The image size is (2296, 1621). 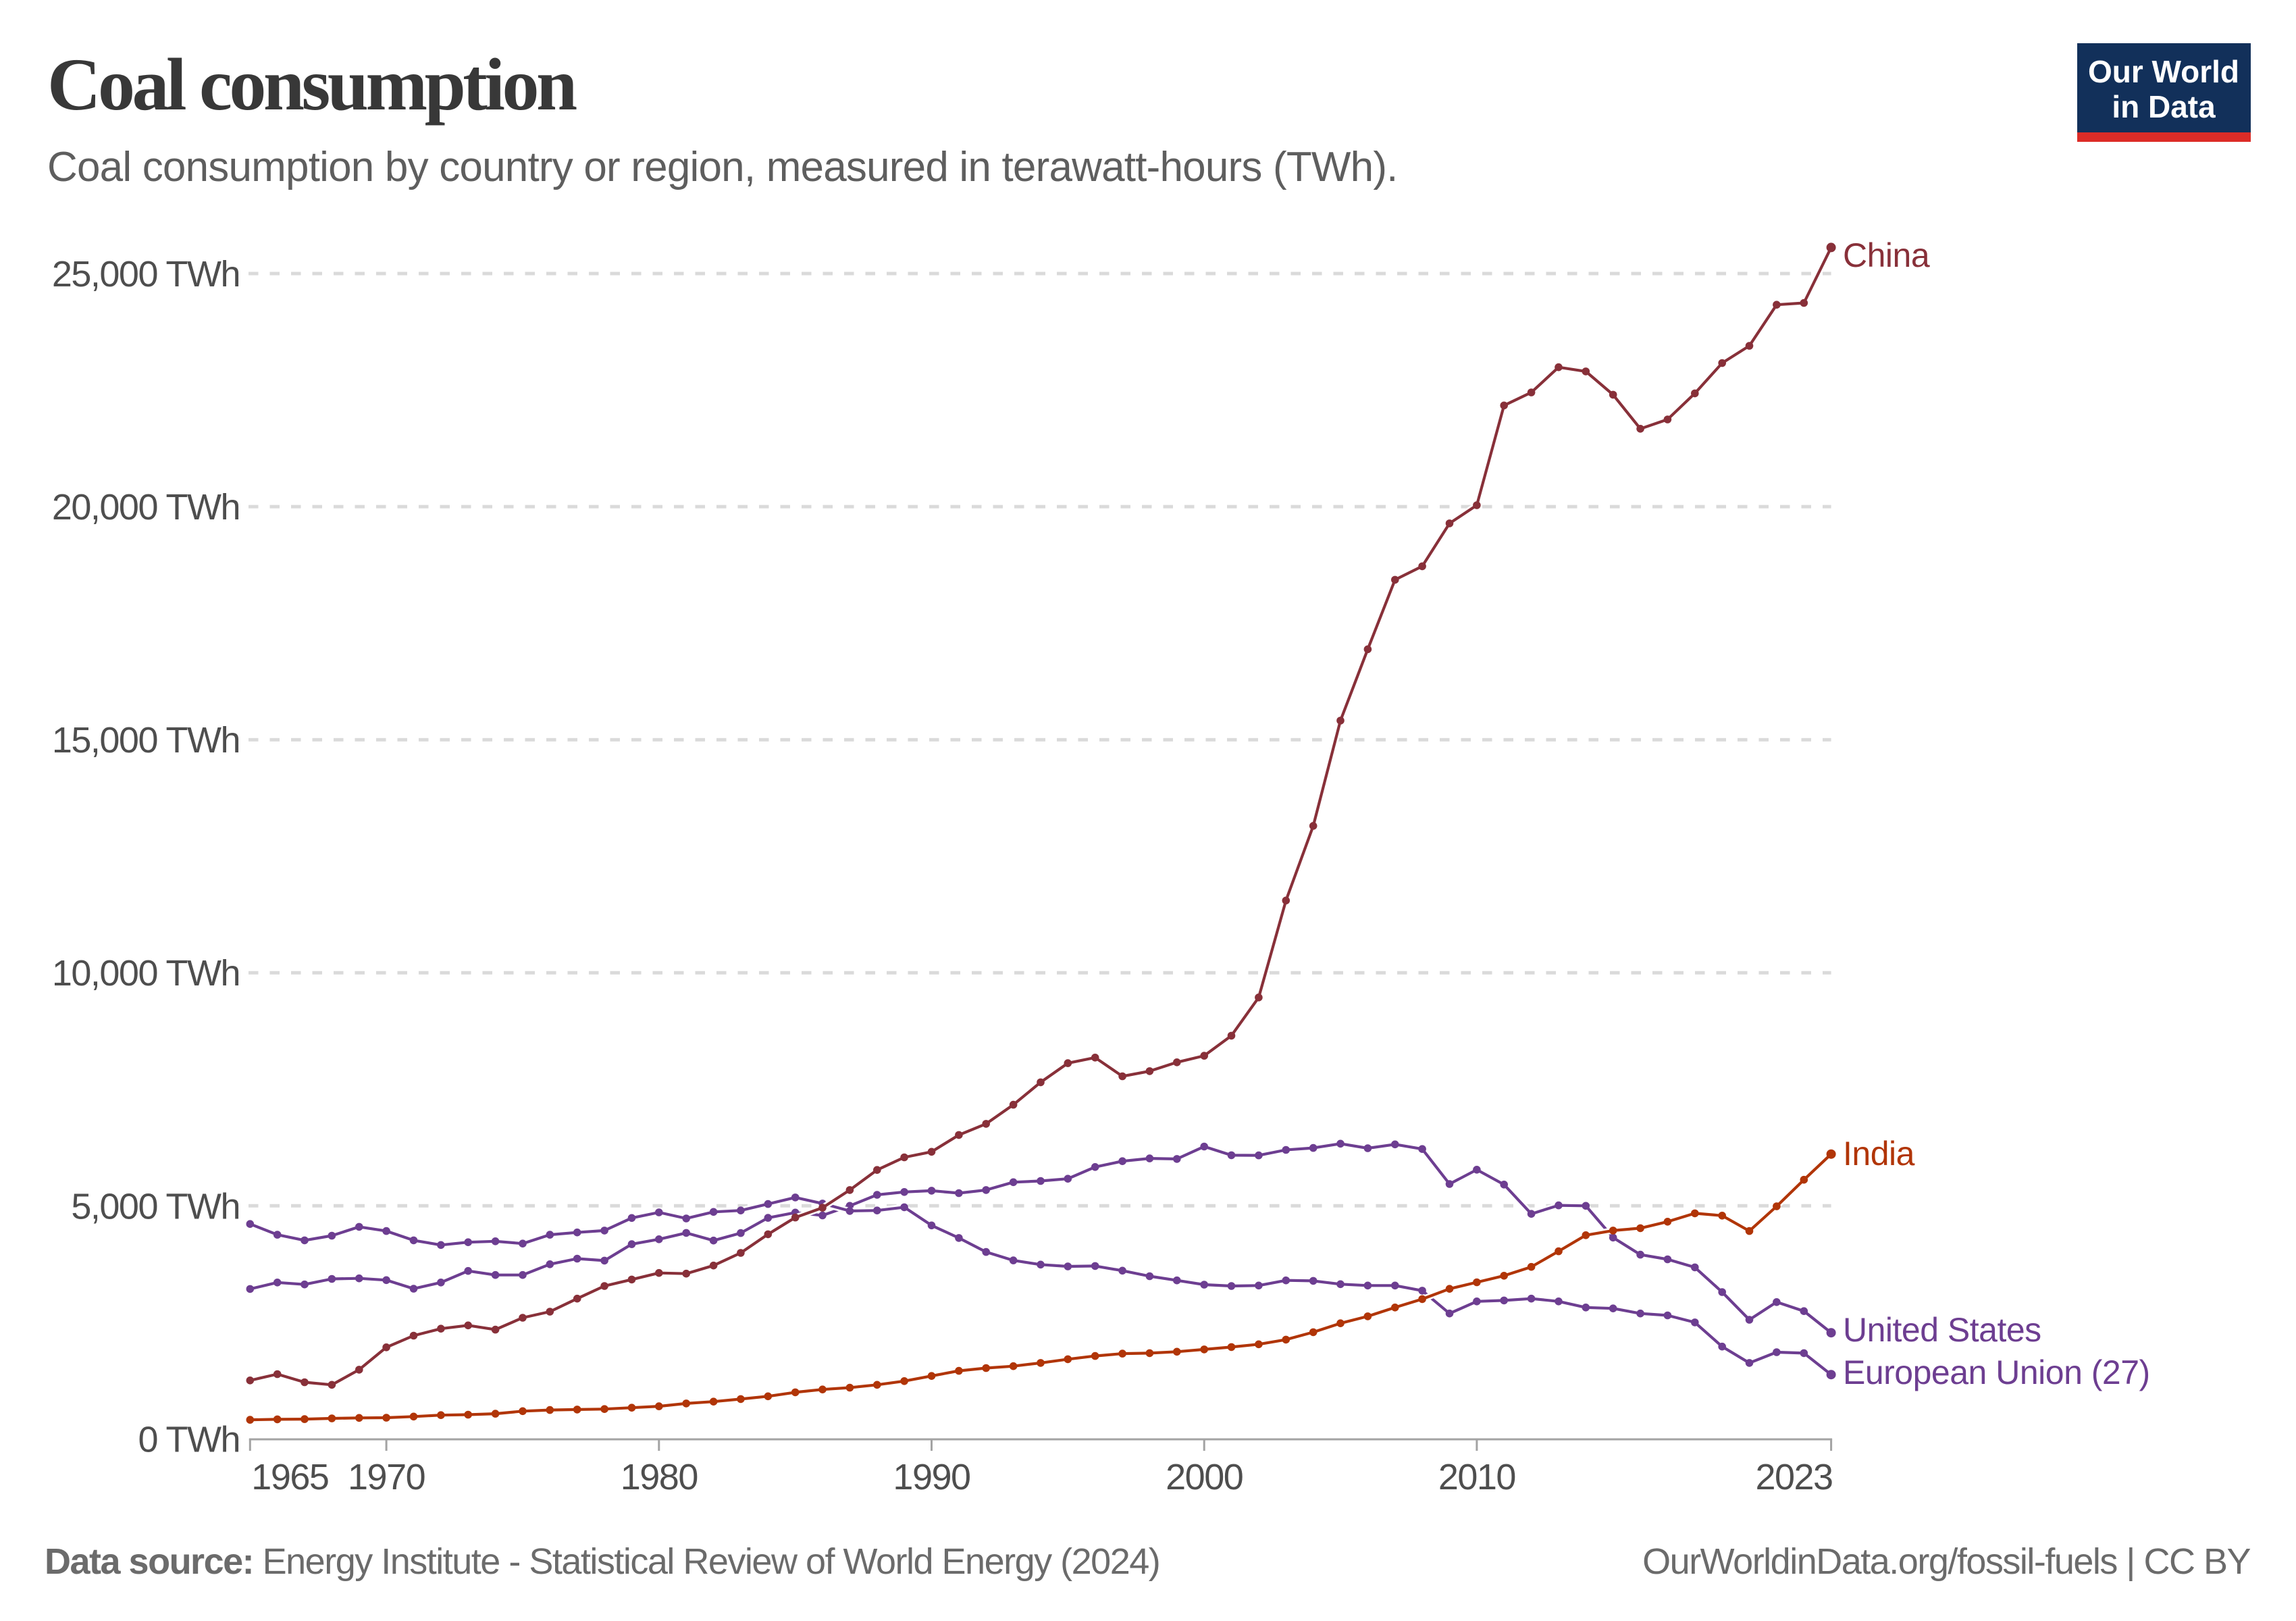 I want to click on svg-text: China, so click(x=1886, y=255).